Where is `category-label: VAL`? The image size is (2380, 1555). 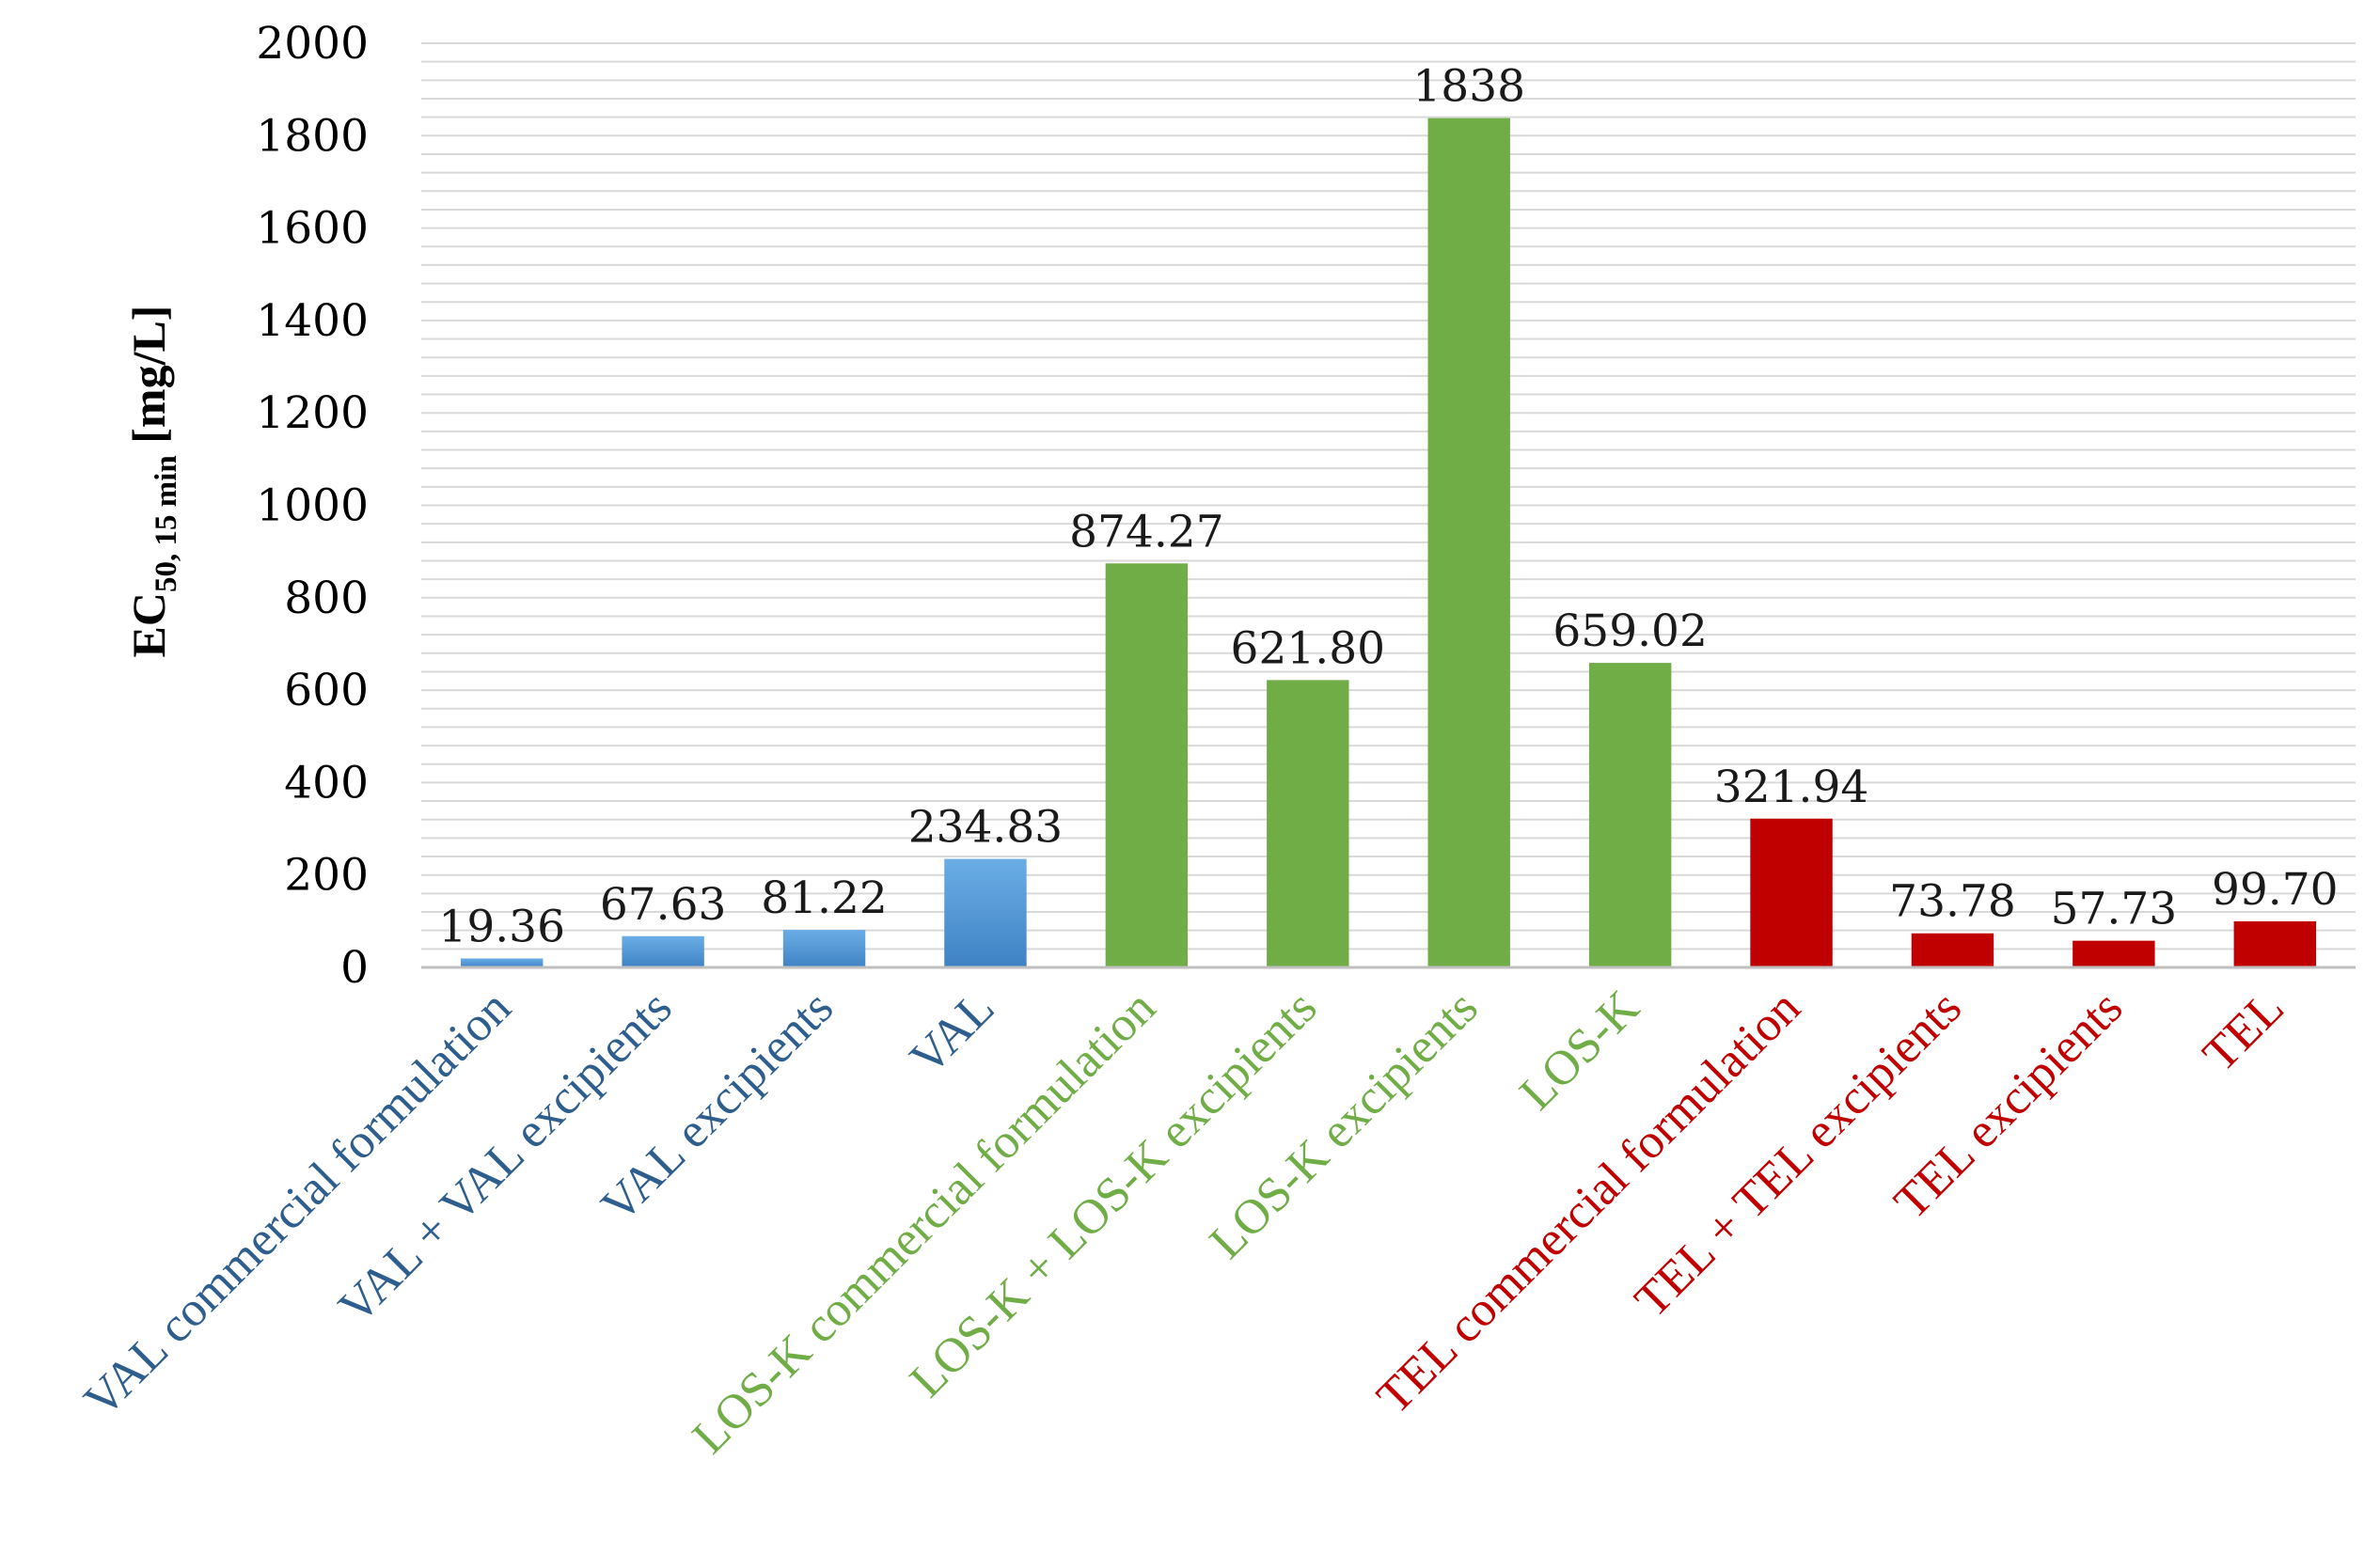 category-label: VAL is located at coordinates (952, 1033).